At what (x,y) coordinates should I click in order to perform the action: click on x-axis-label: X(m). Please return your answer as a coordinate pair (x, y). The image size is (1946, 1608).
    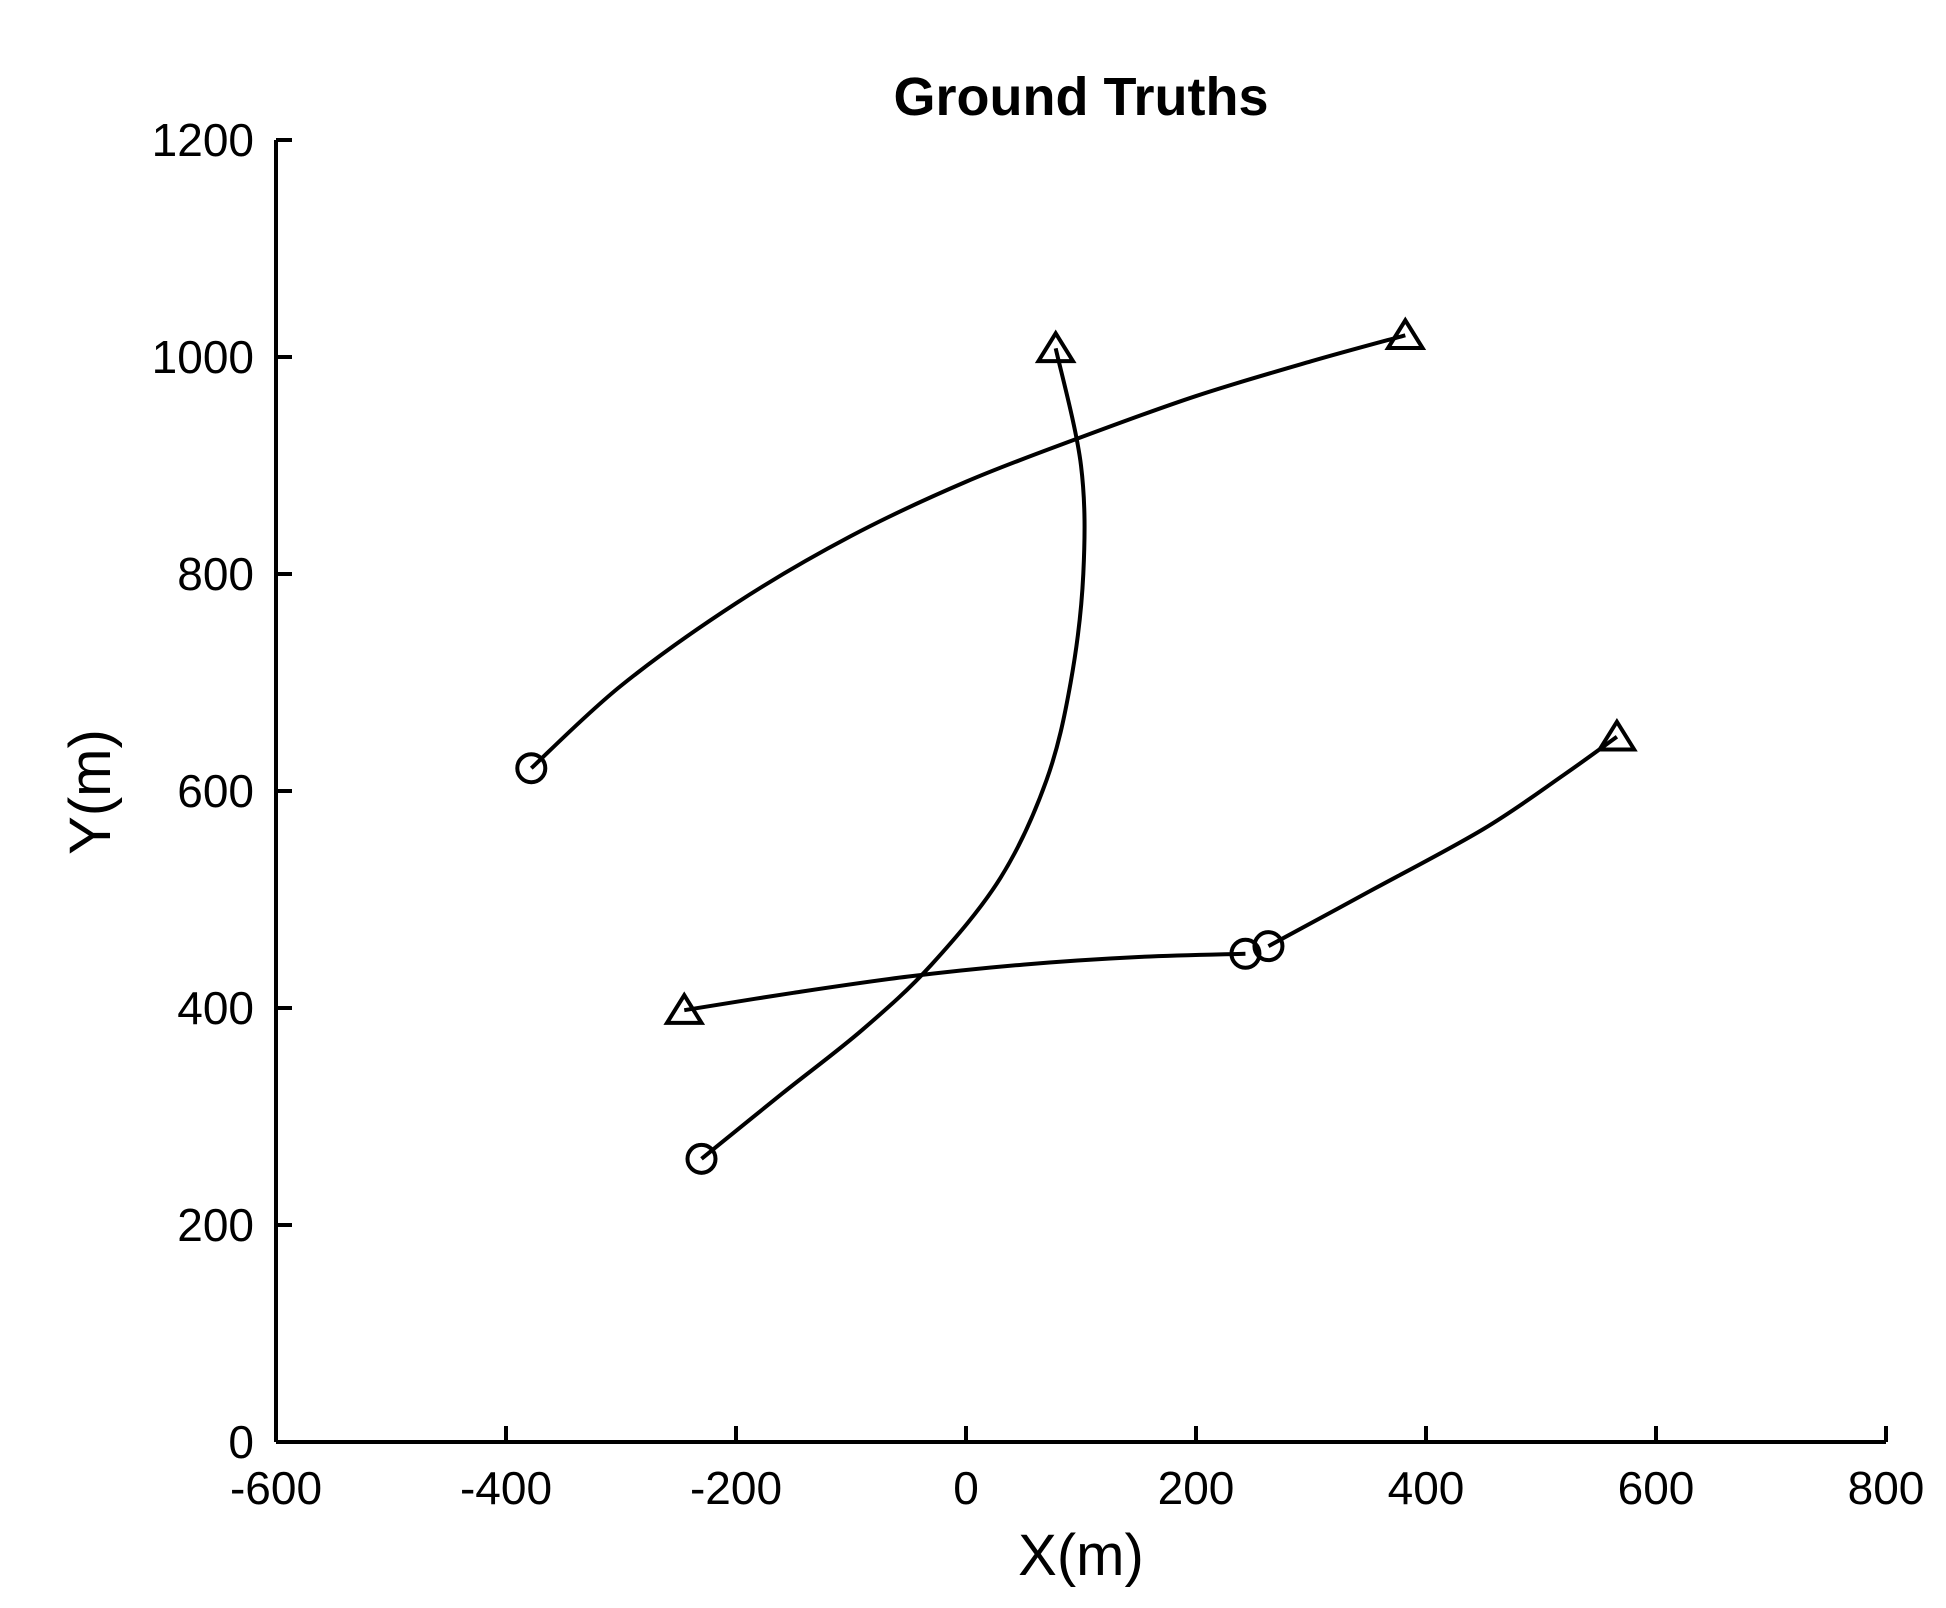
    Looking at the image, I should click on (1081, 1555).